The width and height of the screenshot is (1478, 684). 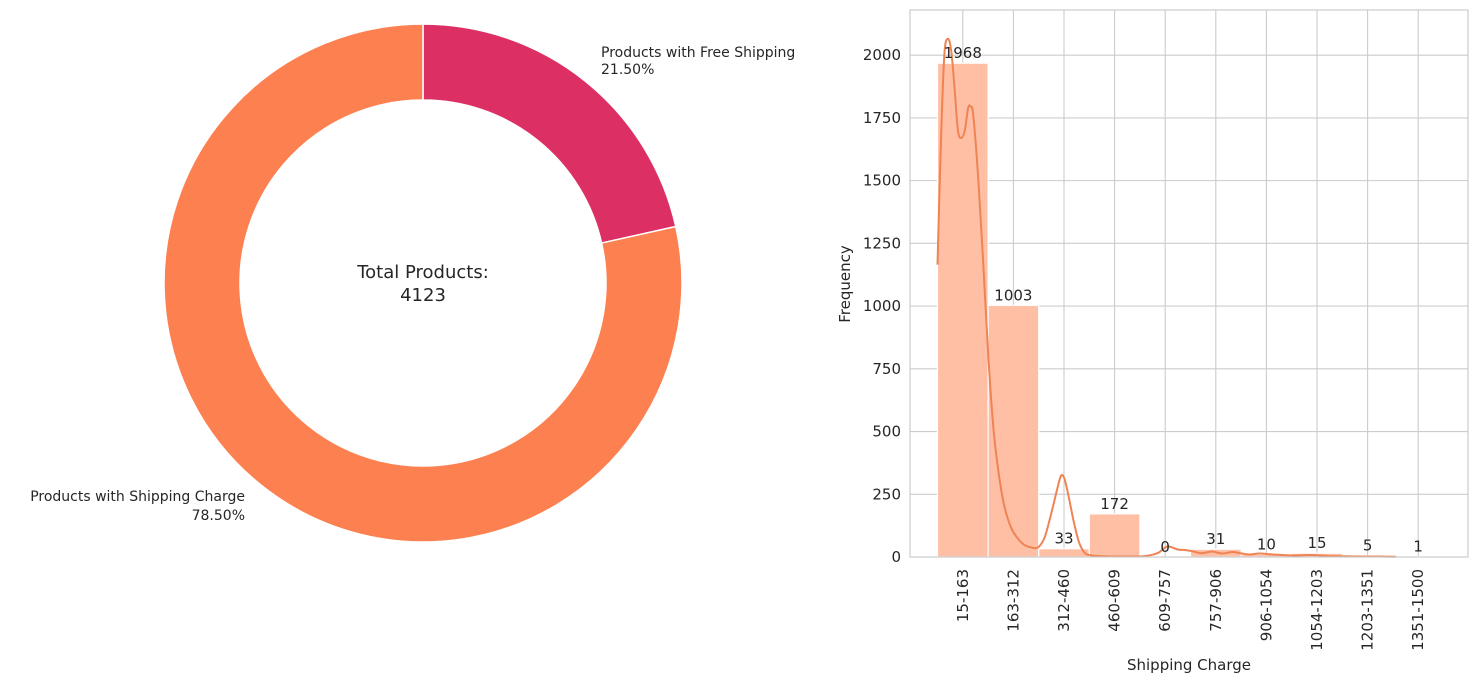 What do you see at coordinates (1165, 600) in the screenshot?
I see `x-tick-label: 609-757` at bounding box center [1165, 600].